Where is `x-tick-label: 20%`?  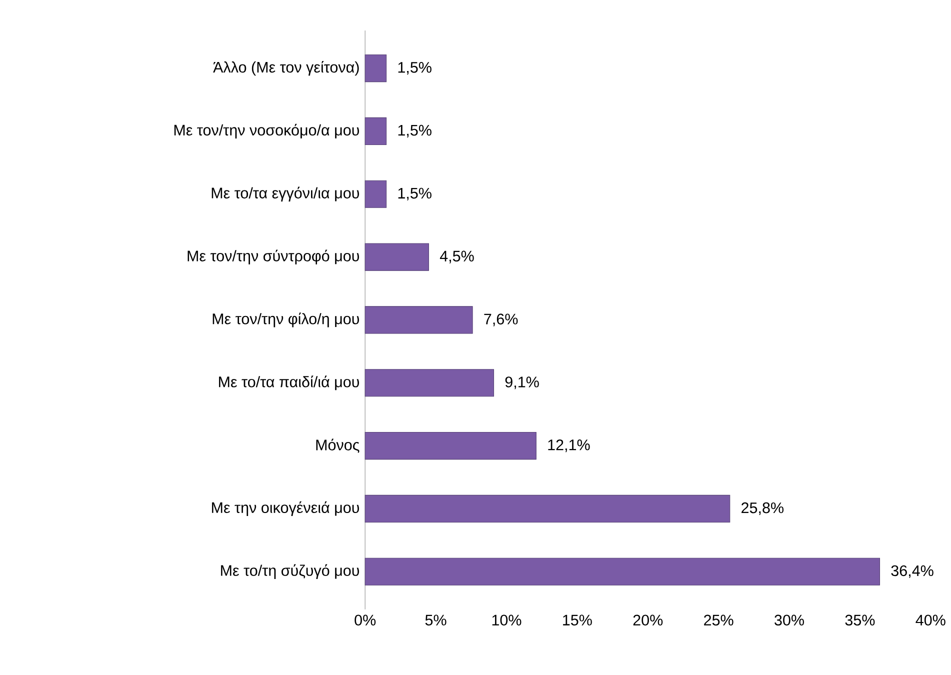
x-tick-label: 20% is located at coordinates (648, 620).